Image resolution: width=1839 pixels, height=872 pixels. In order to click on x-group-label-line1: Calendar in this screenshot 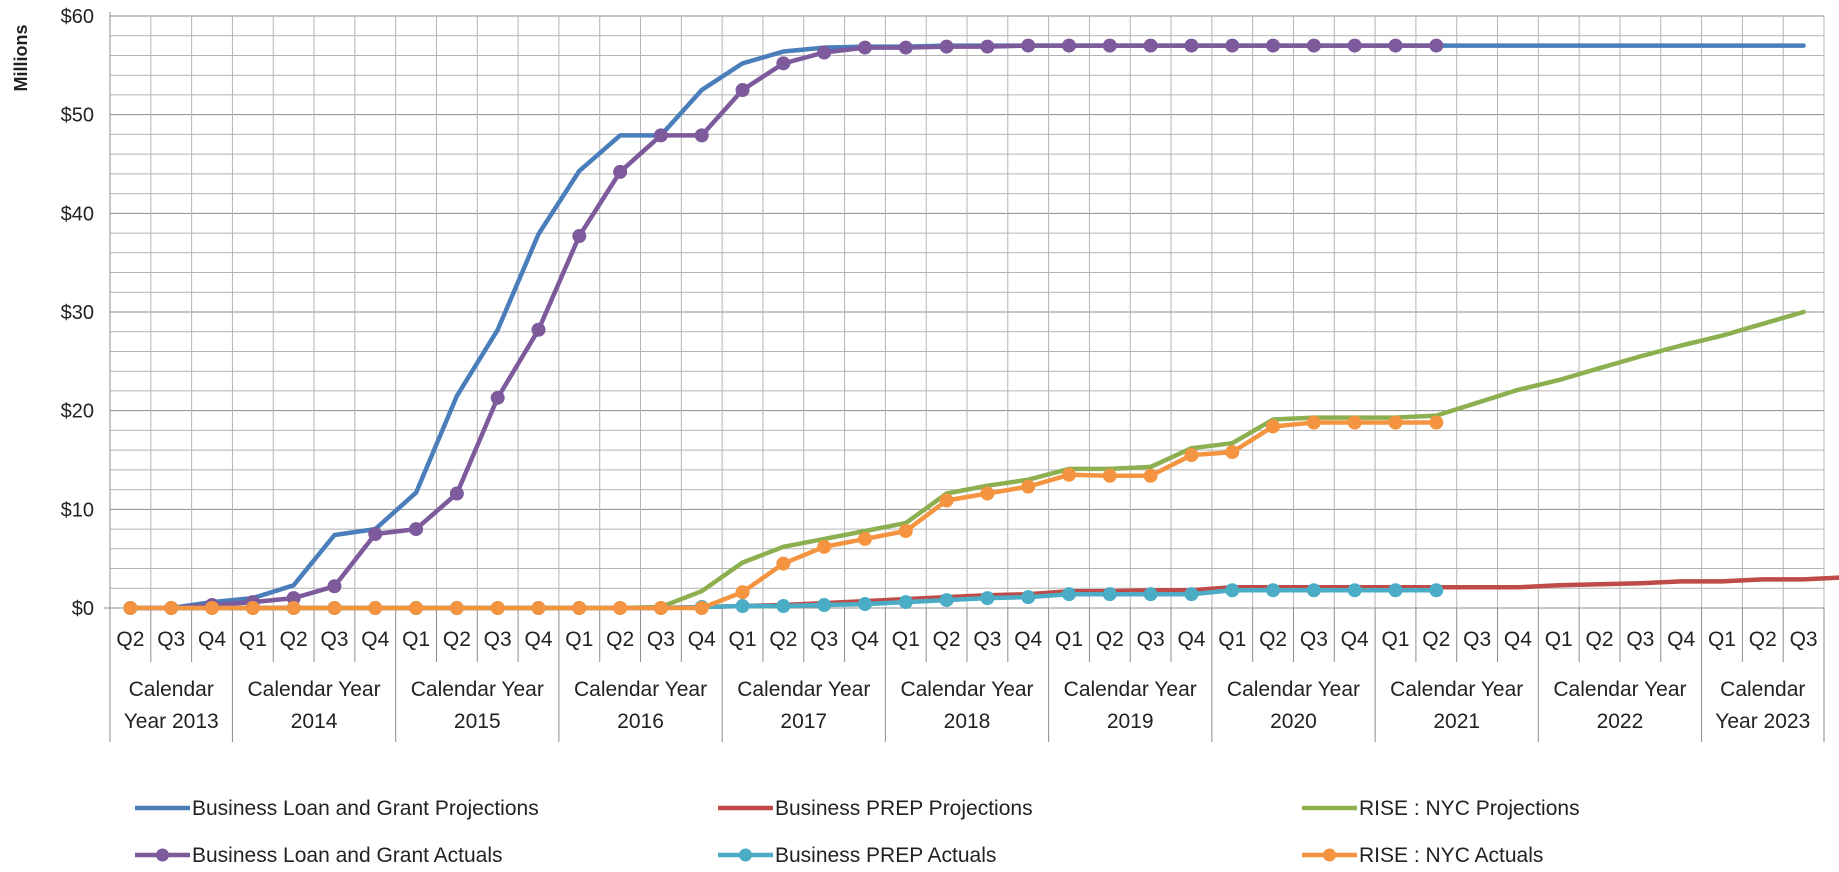, I will do `click(1762, 689)`.